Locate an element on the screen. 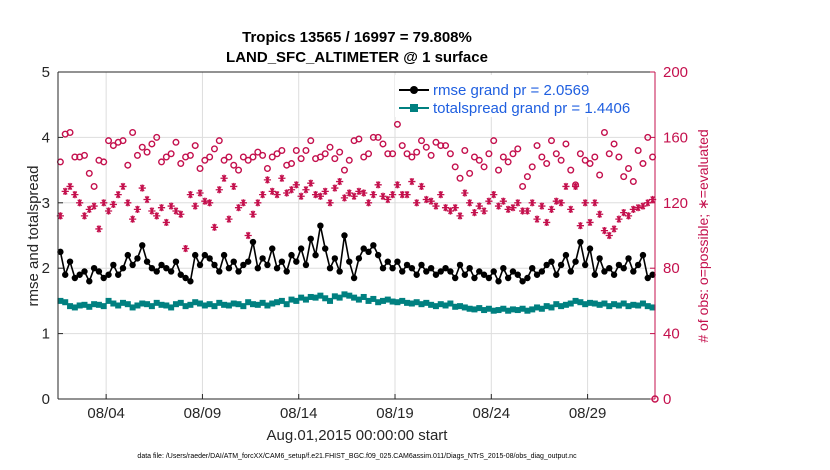  y-axis-right-label: # of obs: o=possible; ∗=evaluated is located at coordinates (703, 235).